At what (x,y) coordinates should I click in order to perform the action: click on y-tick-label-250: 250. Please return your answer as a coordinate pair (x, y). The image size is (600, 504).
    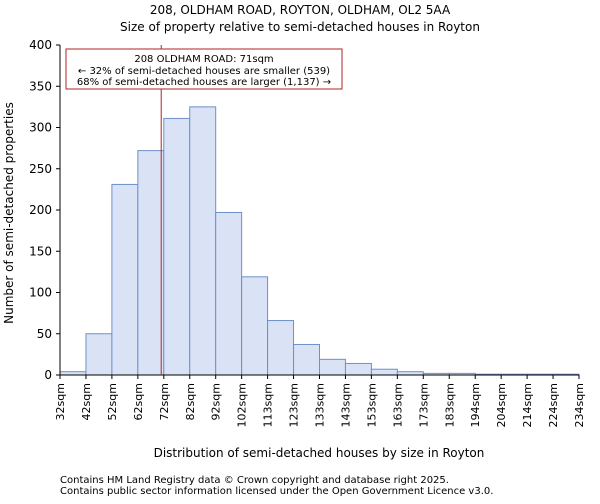
    Looking at the image, I should click on (40, 169).